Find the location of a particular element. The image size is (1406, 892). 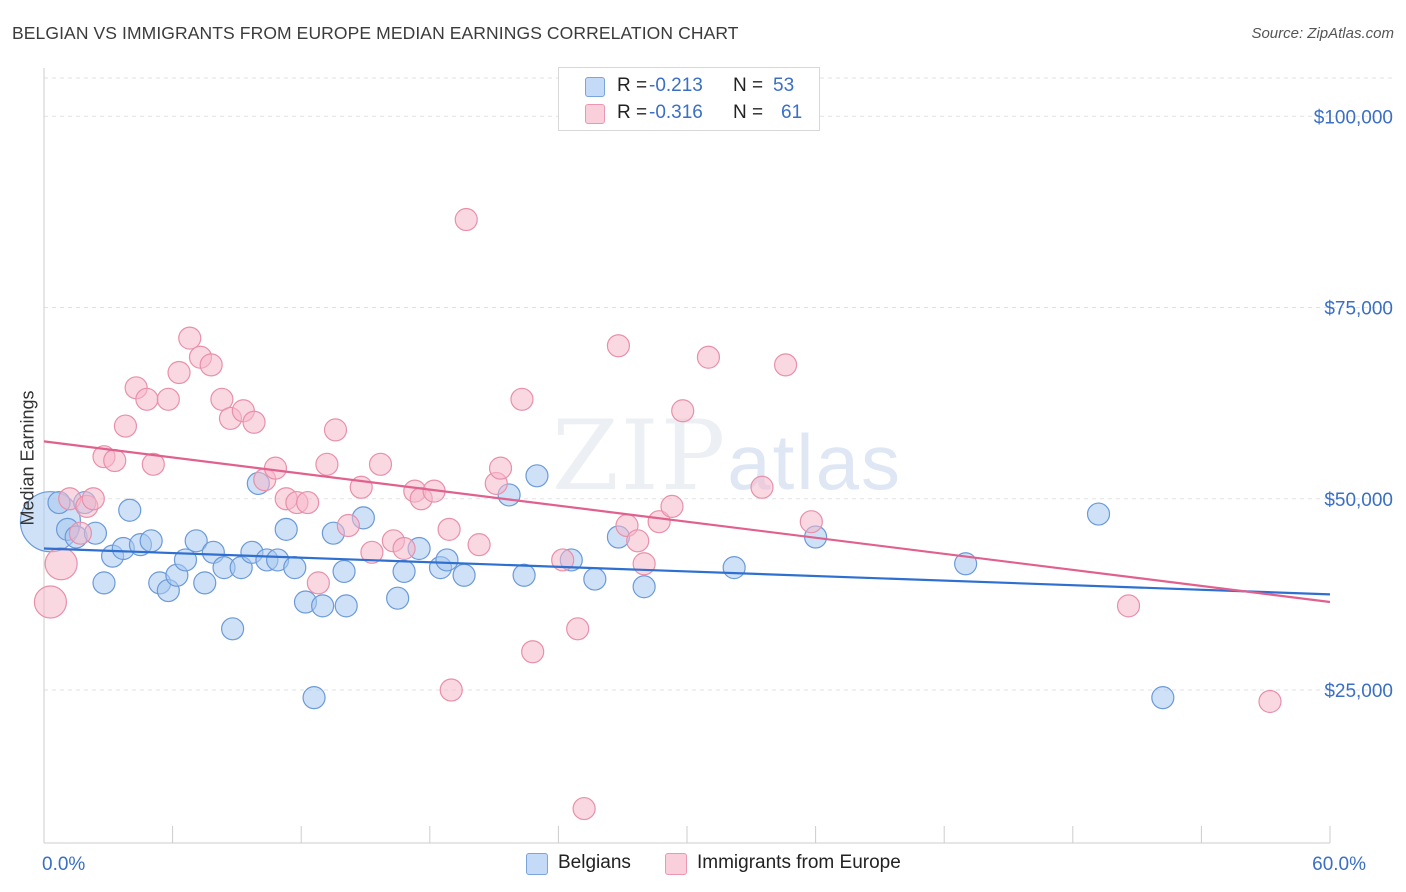

y-axis-label: Median Earnings is located at coordinates (27, 458).